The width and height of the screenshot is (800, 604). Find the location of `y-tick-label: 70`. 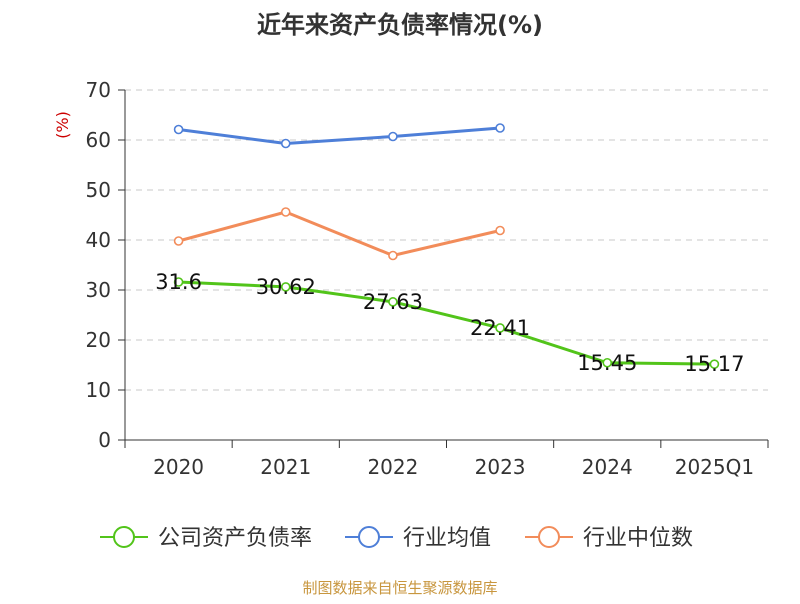

y-tick-label: 70 is located at coordinates (98, 90).